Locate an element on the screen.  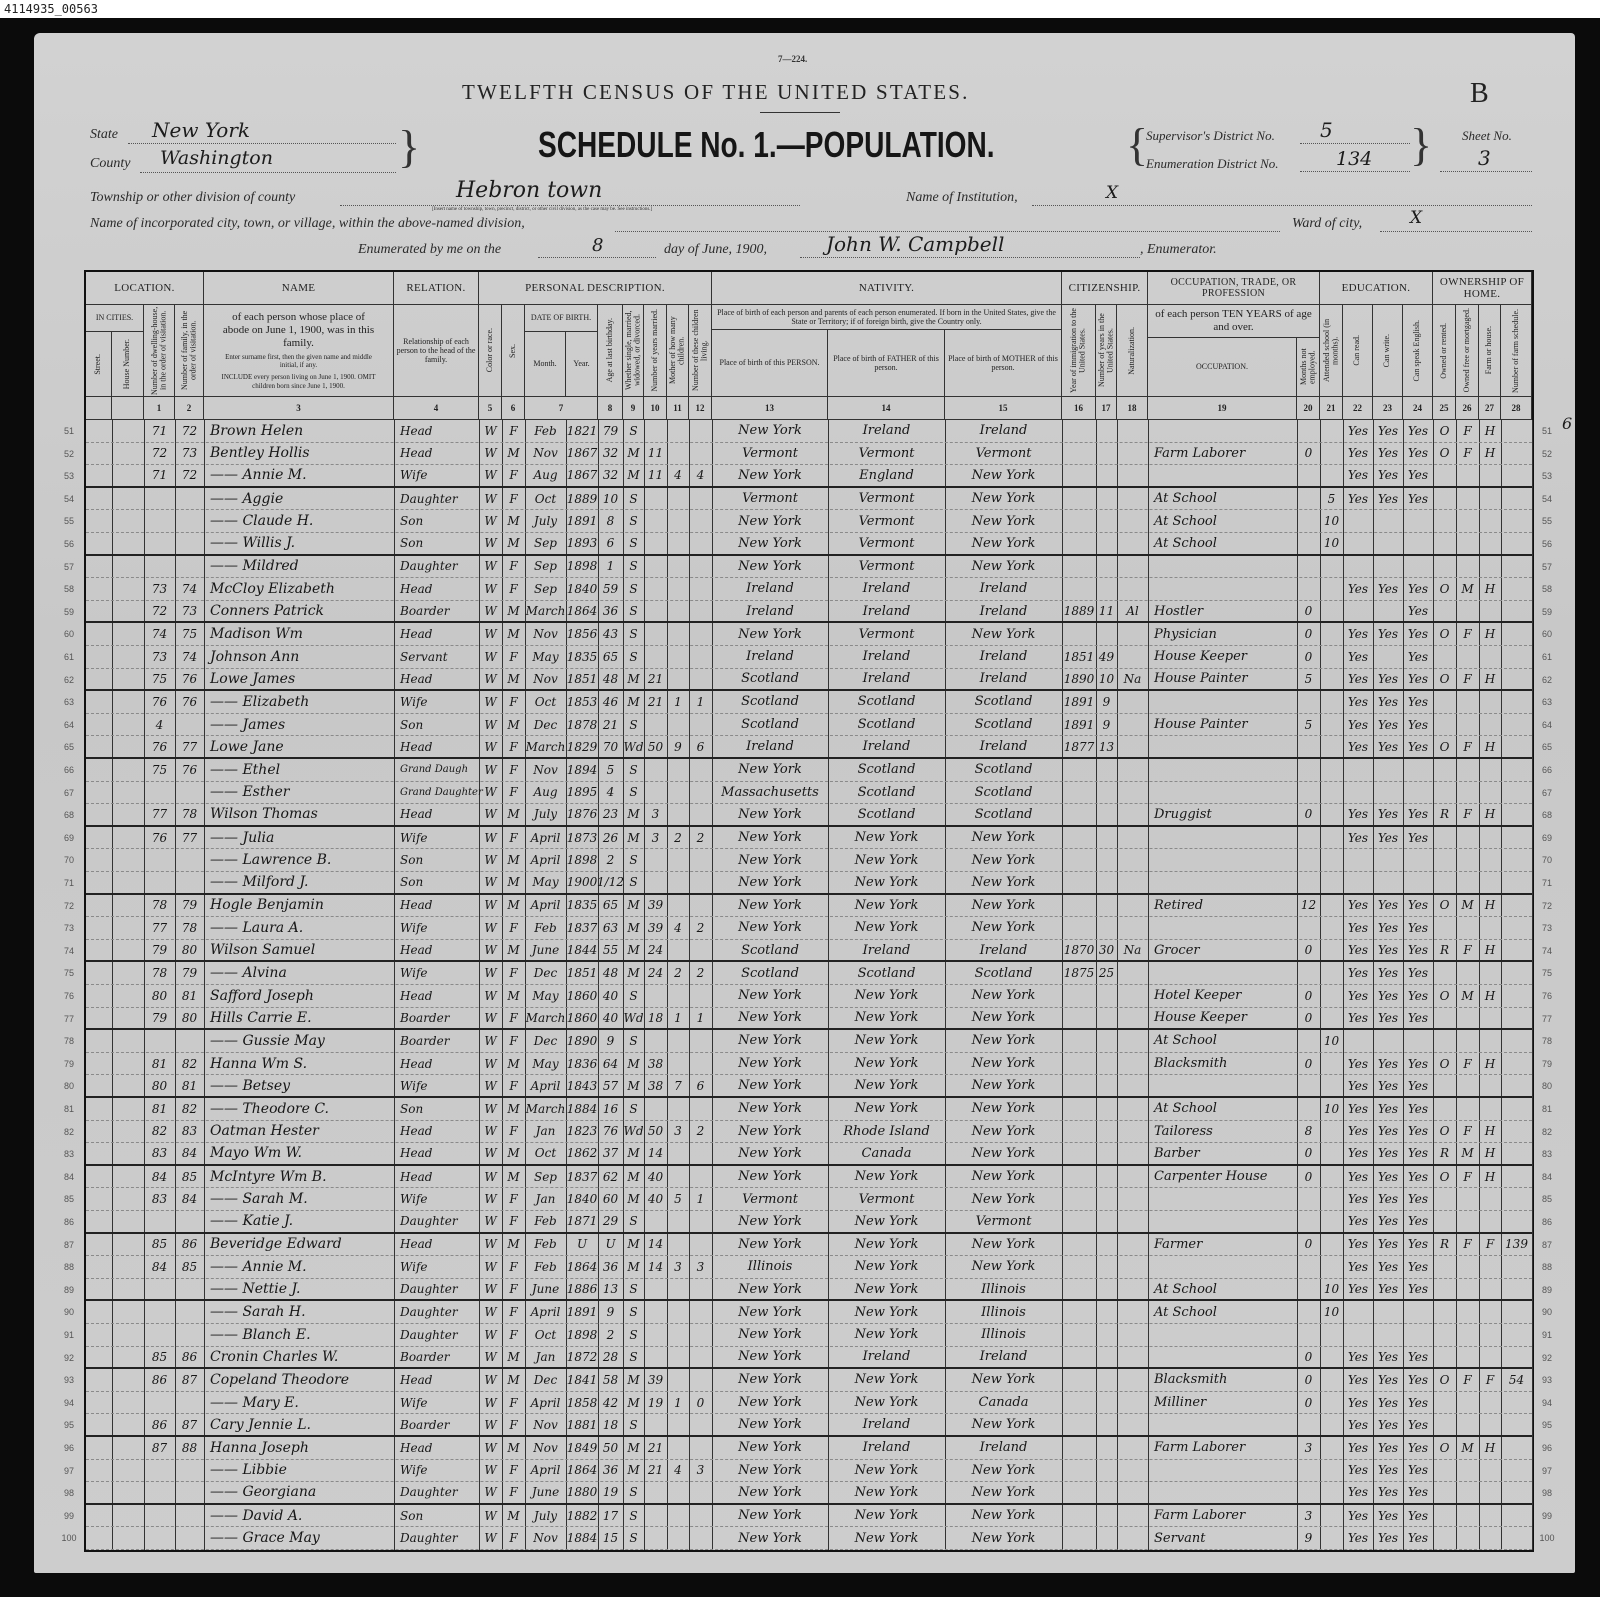
cell-fam: 85 is located at coordinates (189, 1266).